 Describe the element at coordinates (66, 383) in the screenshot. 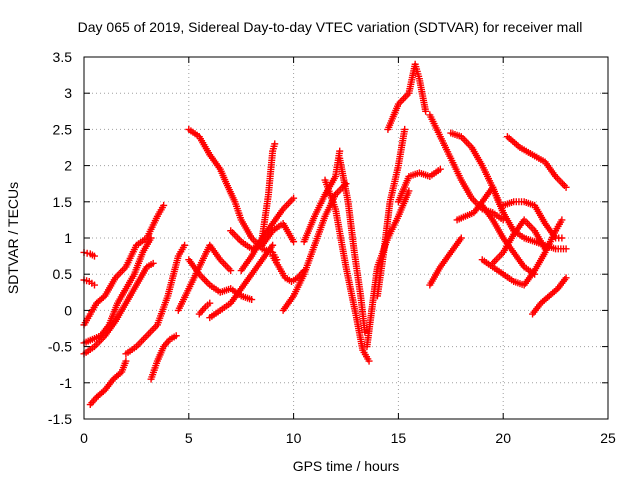

I see `y-tick-label: -1` at that location.